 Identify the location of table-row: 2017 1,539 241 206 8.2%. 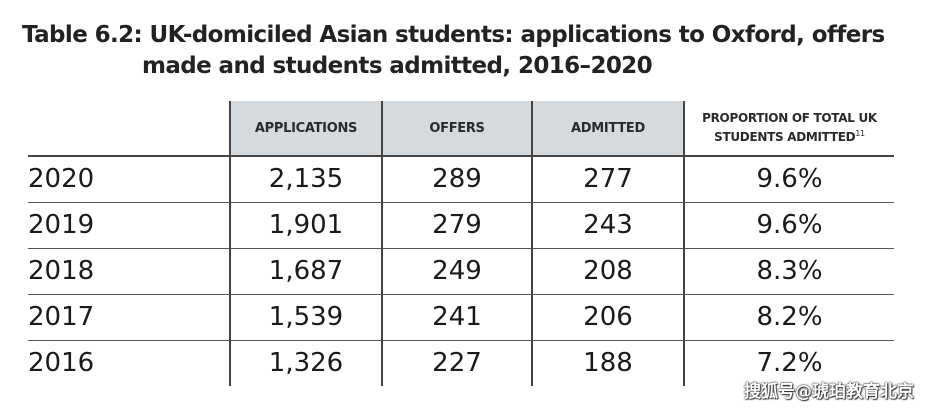
(461, 317).